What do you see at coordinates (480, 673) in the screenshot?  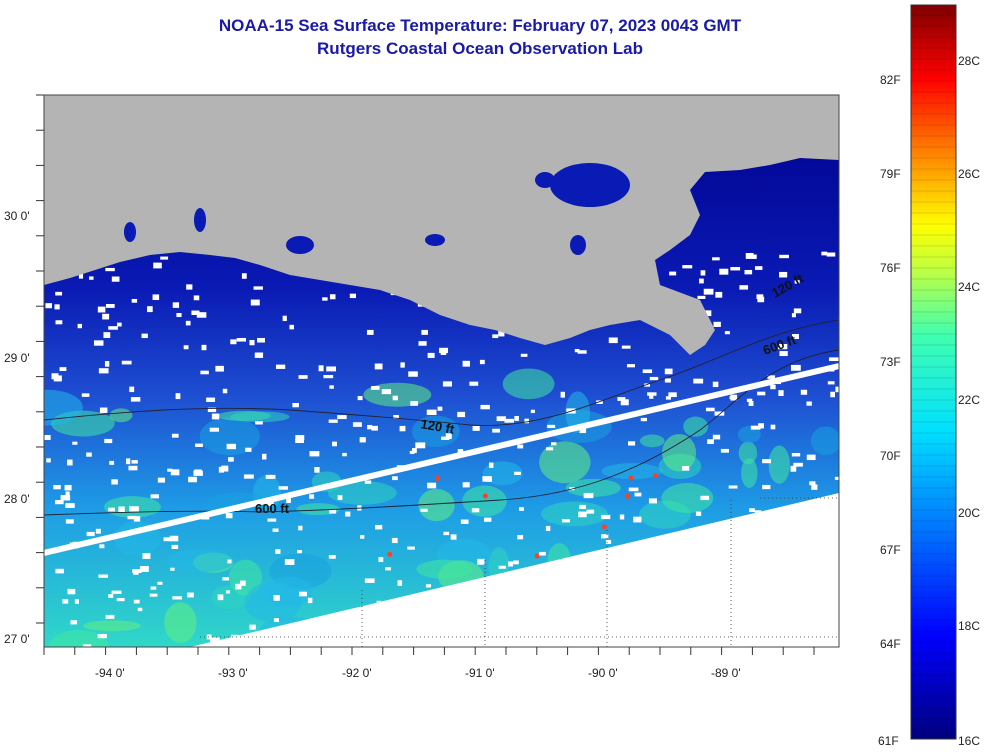 I see `lon-label-91: -91 0'` at bounding box center [480, 673].